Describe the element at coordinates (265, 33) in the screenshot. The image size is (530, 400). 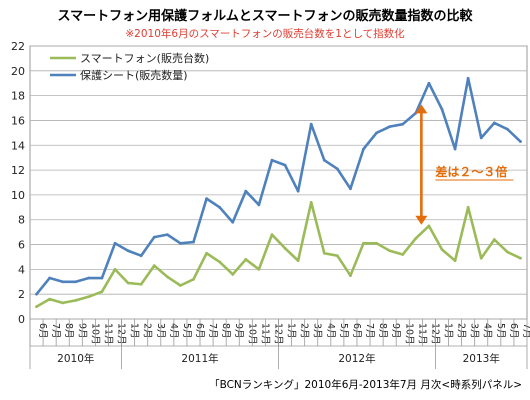
I see `chart-subtitle: ※2010年6月のスマートフォンの販売台数を1として指数化` at that location.